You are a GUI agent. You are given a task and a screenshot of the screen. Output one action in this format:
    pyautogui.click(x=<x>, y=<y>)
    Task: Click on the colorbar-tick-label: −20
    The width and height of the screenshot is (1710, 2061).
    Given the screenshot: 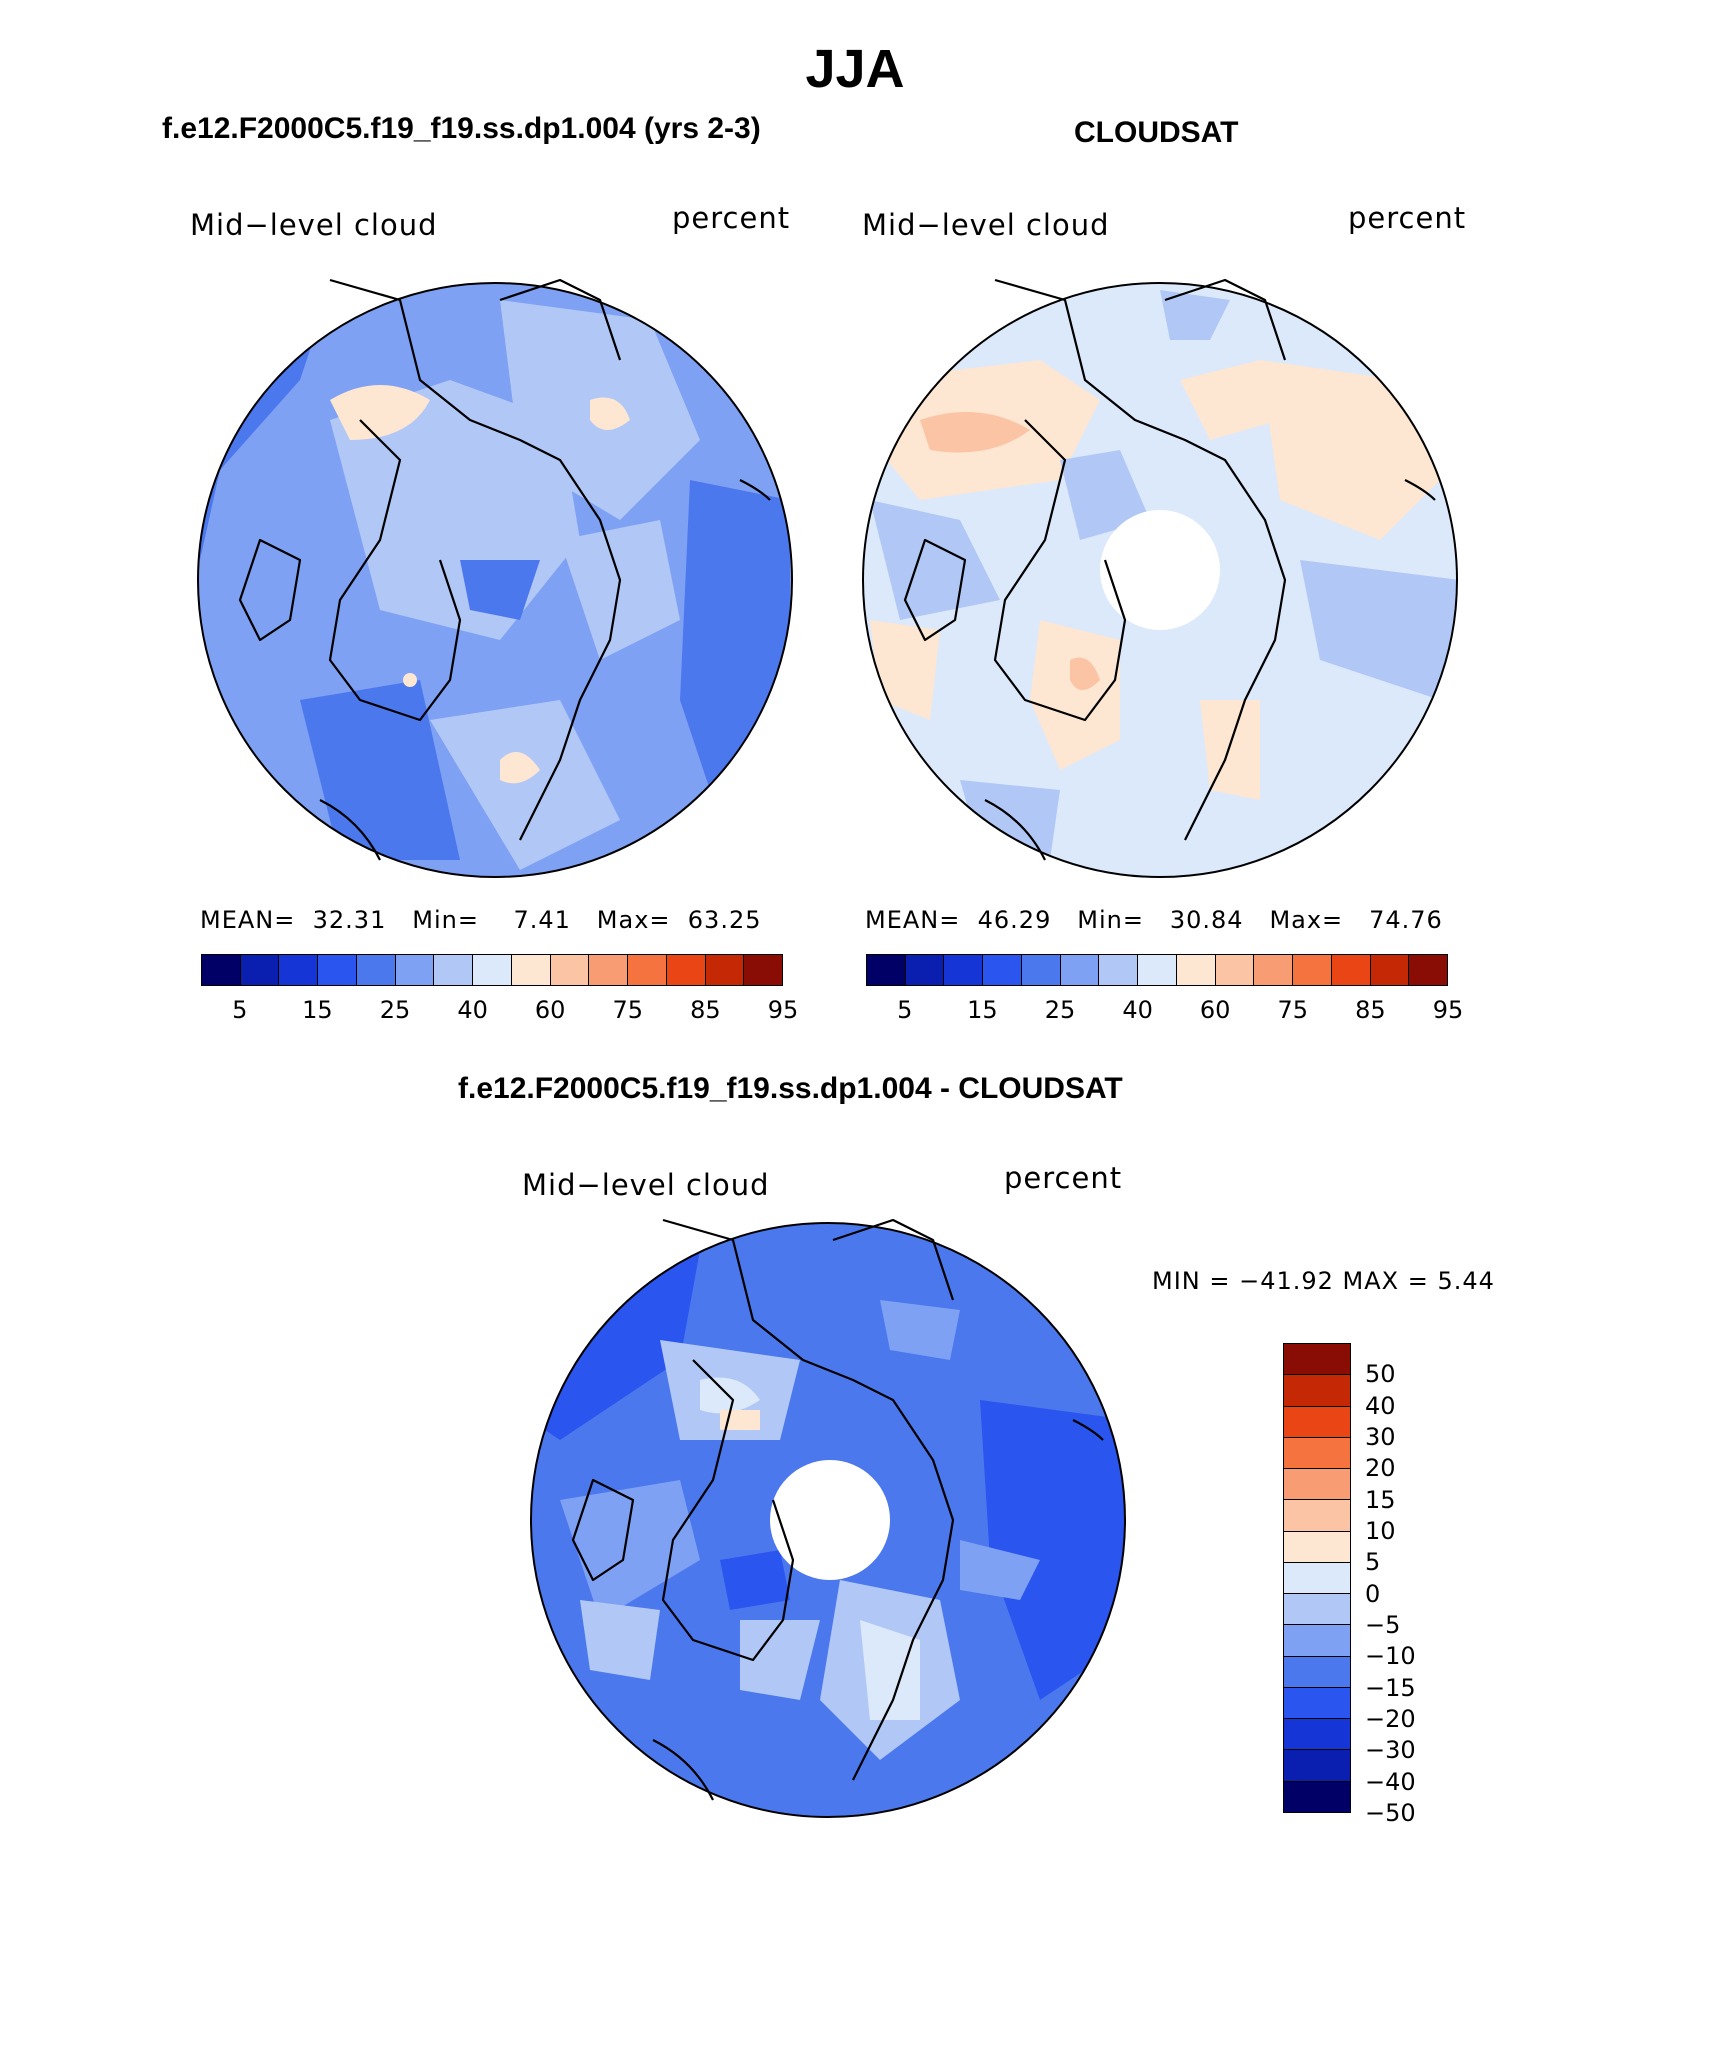 What is the action you would take?
    pyautogui.click(x=1390, y=1719)
    